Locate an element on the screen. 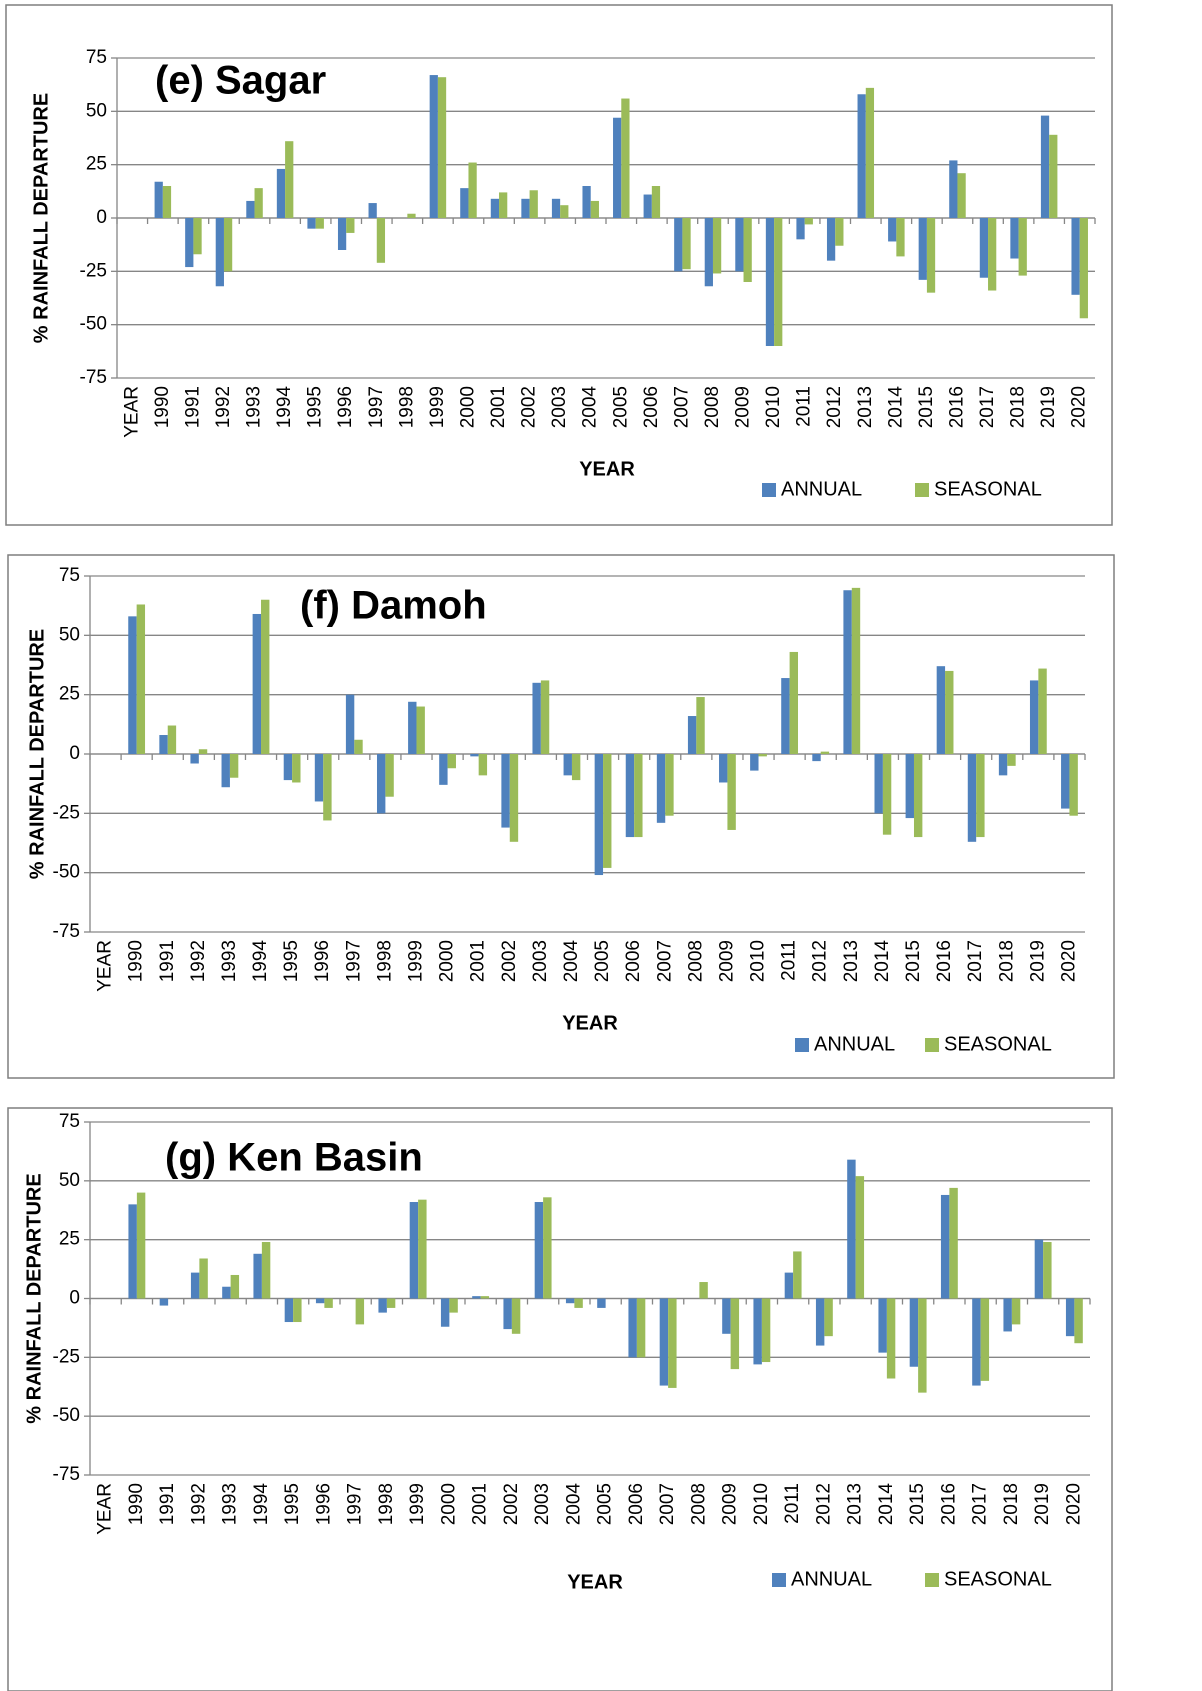  x-tick-label: 2010 is located at coordinates (758, 961).